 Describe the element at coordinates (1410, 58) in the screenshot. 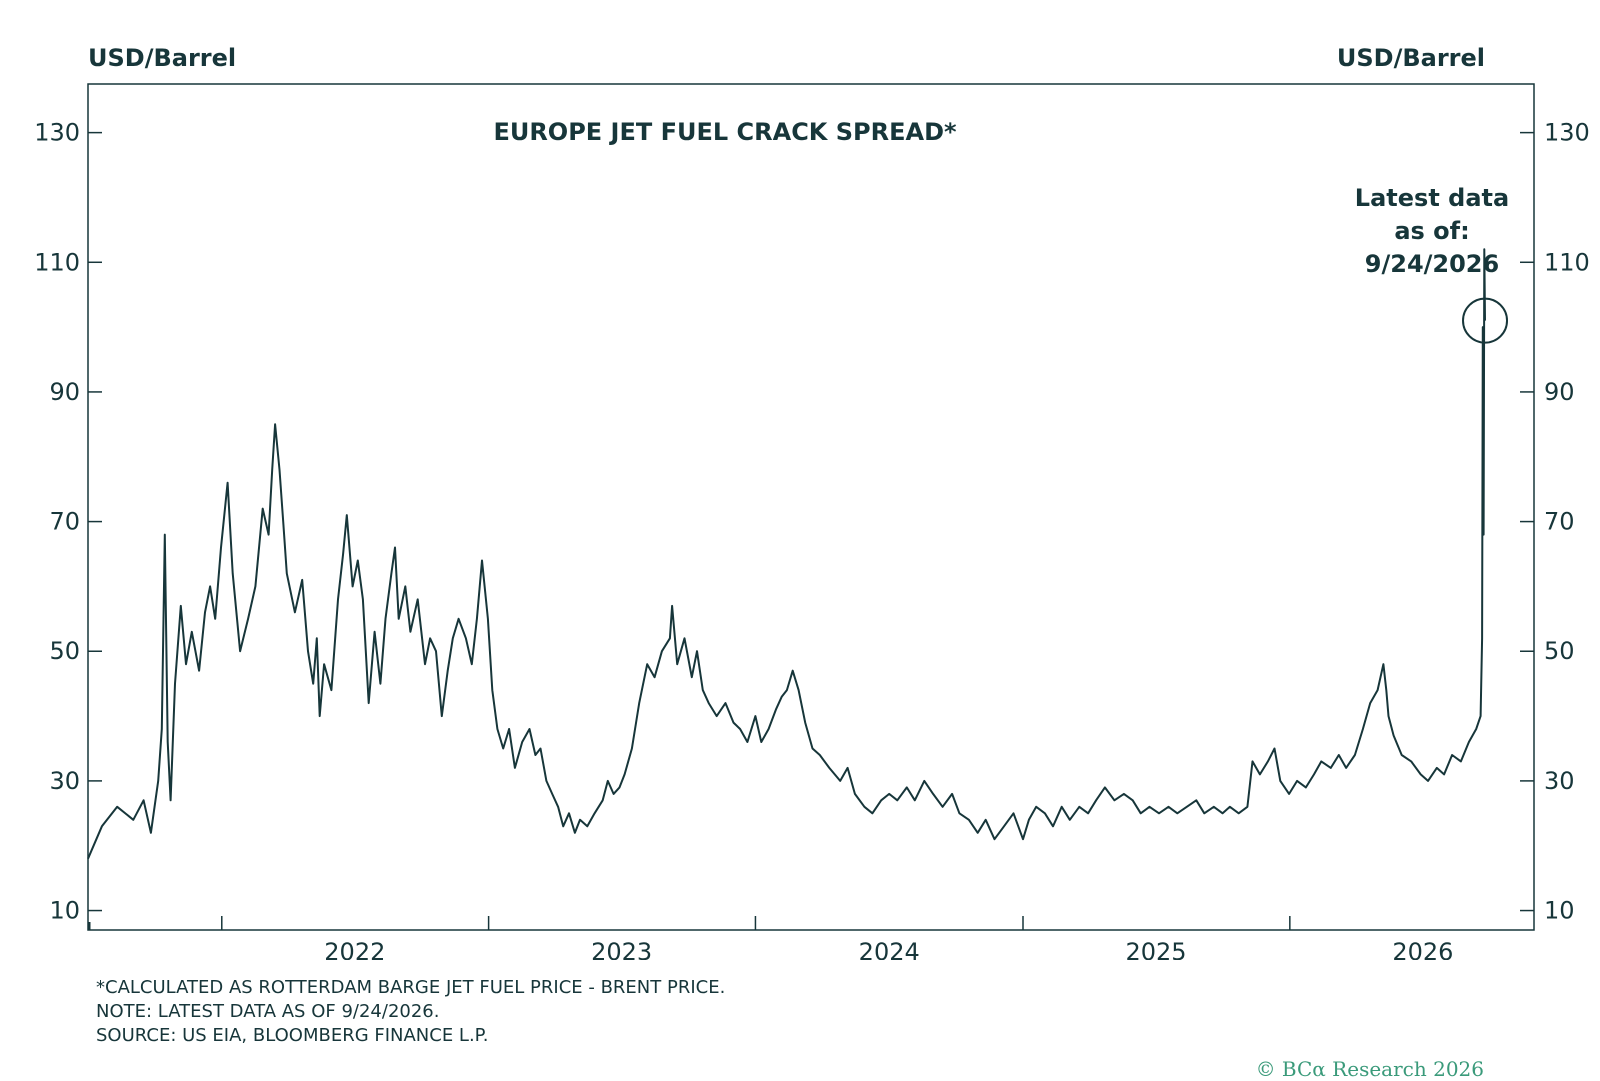

I see `y-axis-unit-right: USD/Barrel` at that location.